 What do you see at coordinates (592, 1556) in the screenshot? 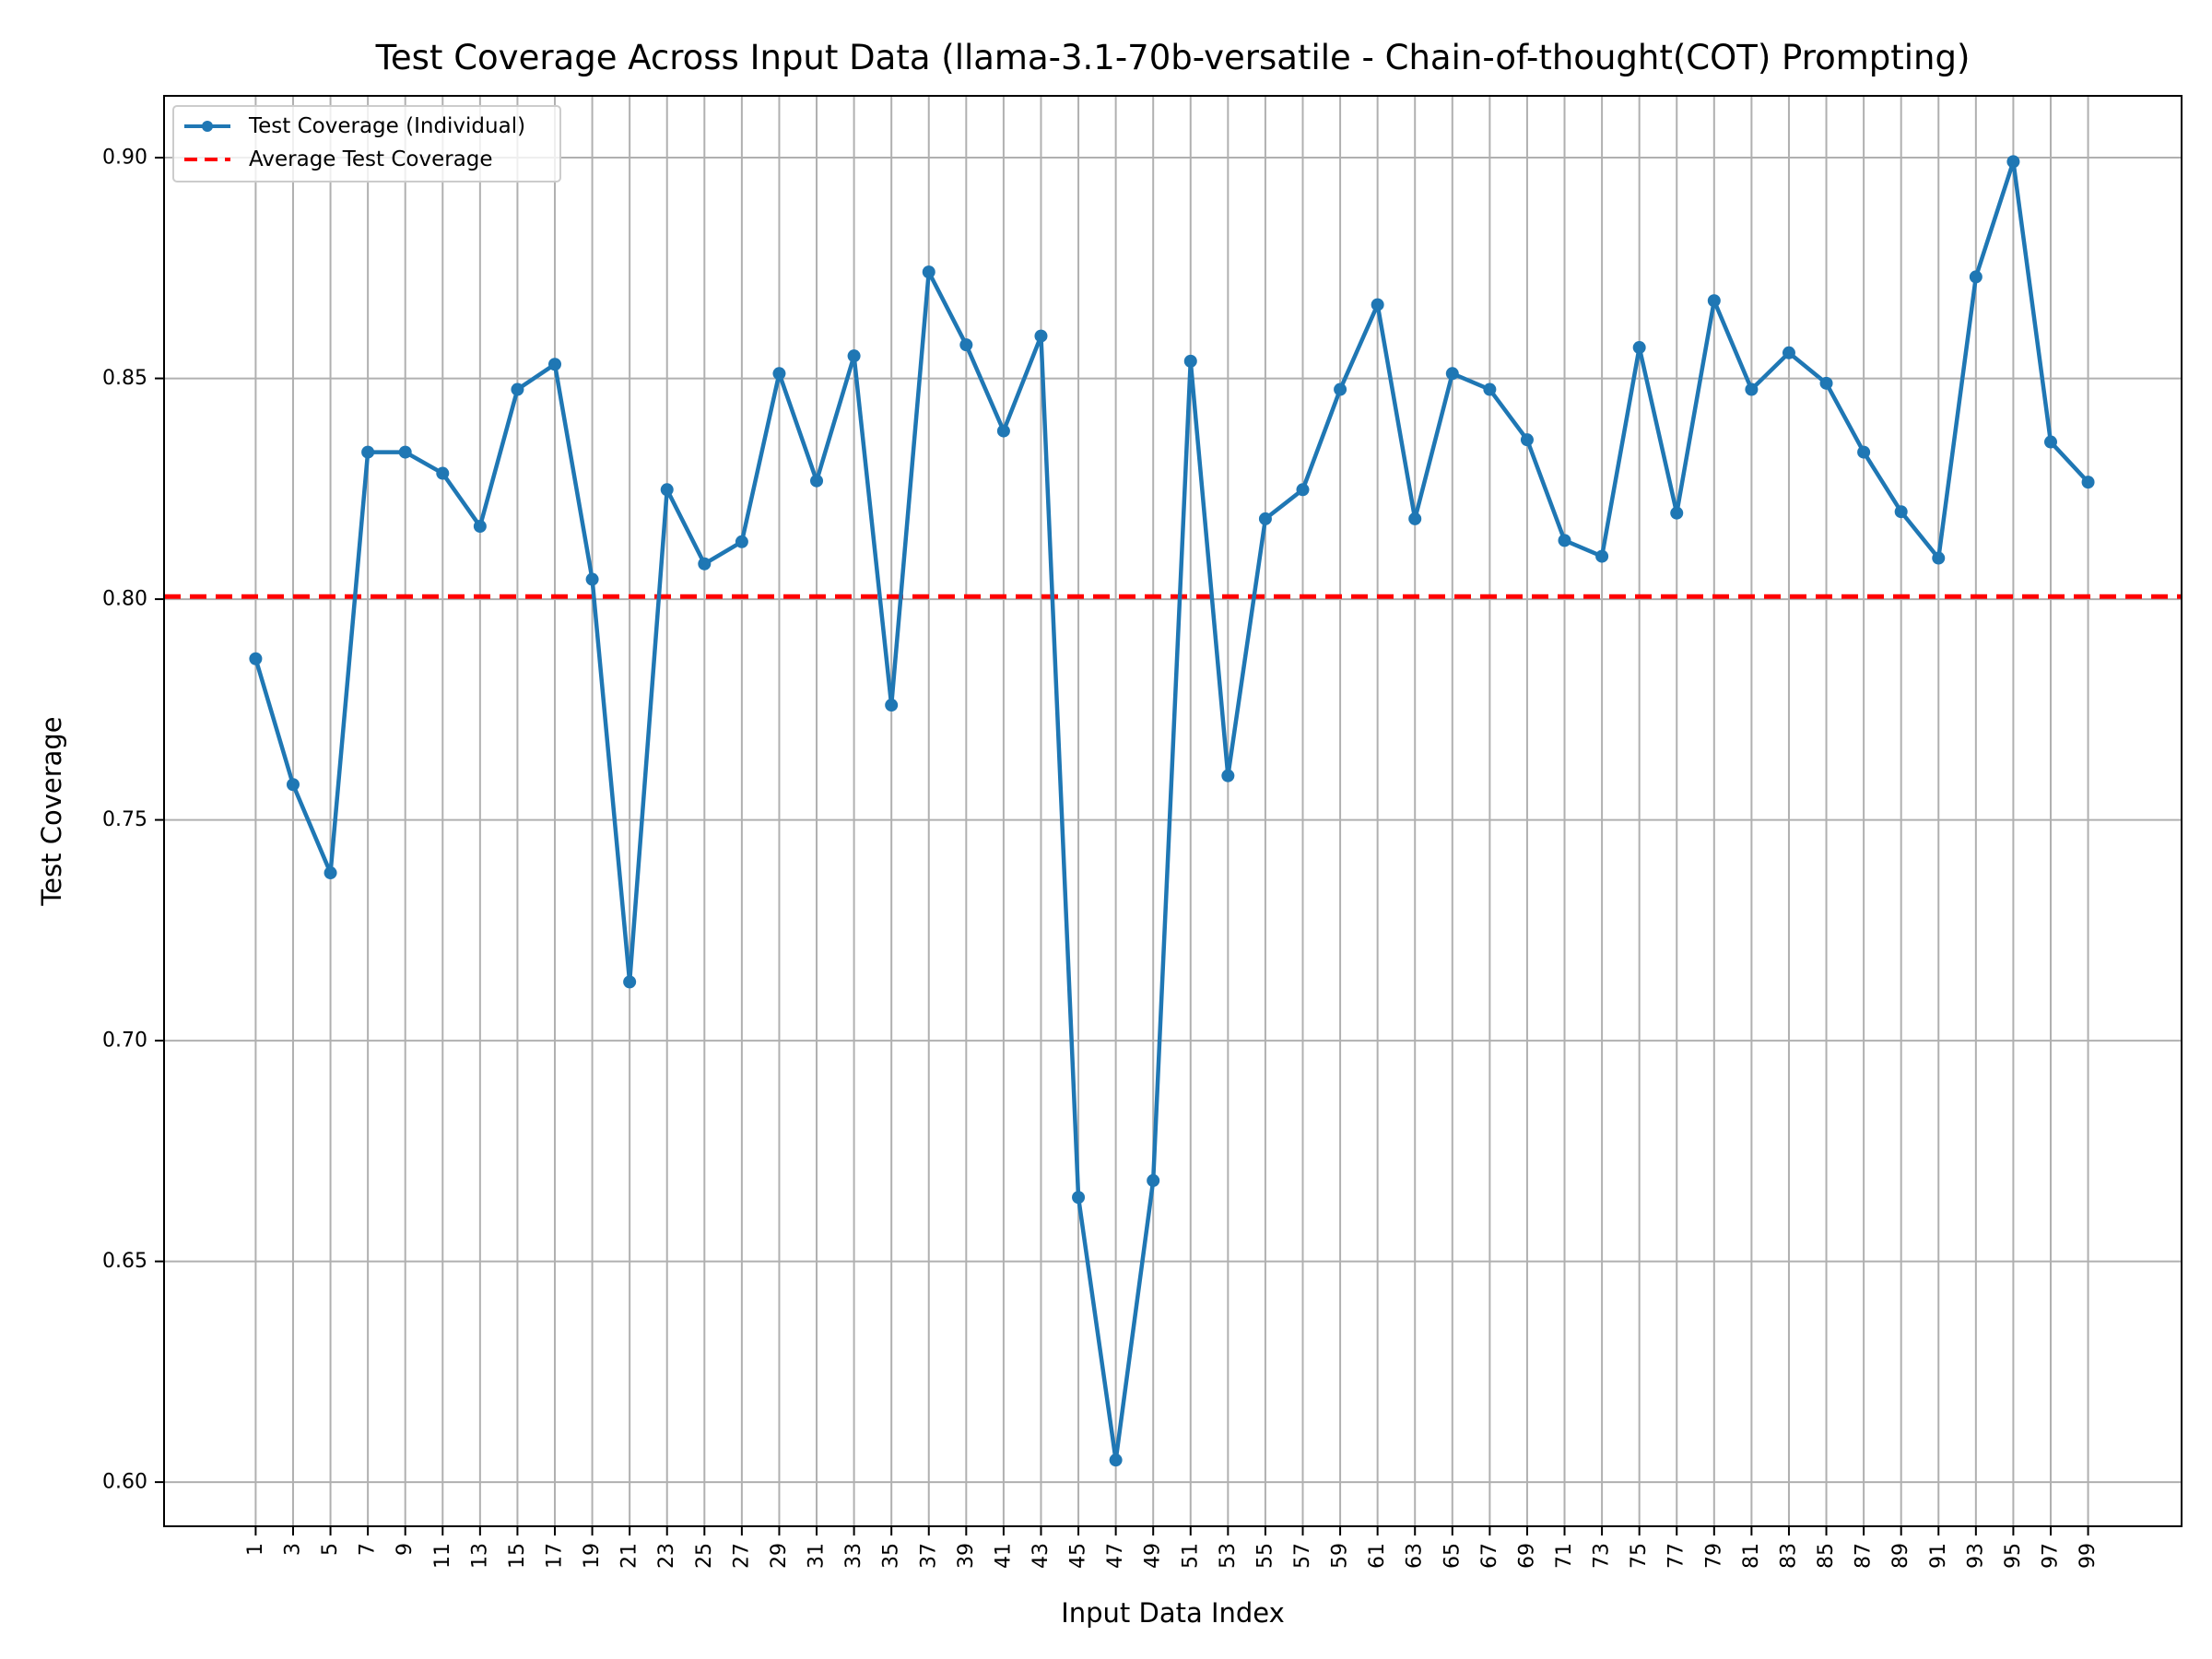
I see `x-tick-label: 19` at bounding box center [592, 1556].